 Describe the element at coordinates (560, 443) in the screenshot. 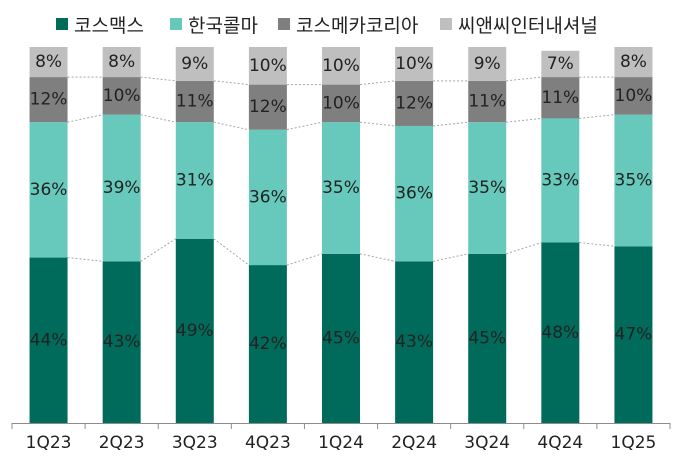

I see `x-tick-label: 4Q24` at that location.